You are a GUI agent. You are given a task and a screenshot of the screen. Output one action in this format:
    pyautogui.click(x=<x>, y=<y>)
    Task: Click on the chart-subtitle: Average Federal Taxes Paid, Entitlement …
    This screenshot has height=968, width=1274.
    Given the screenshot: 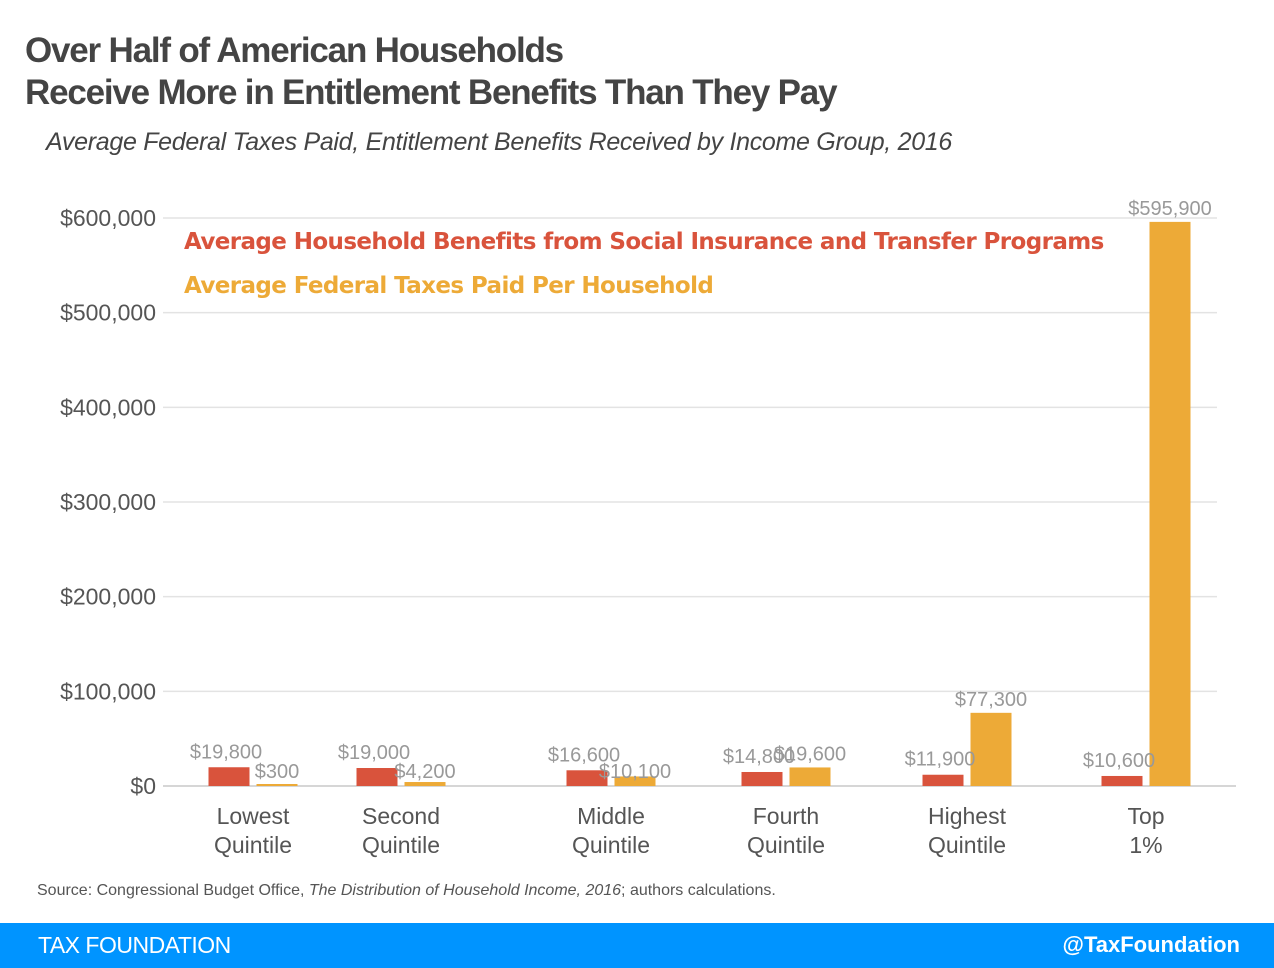 What is the action you would take?
    pyautogui.click(x=499, y=142)
    